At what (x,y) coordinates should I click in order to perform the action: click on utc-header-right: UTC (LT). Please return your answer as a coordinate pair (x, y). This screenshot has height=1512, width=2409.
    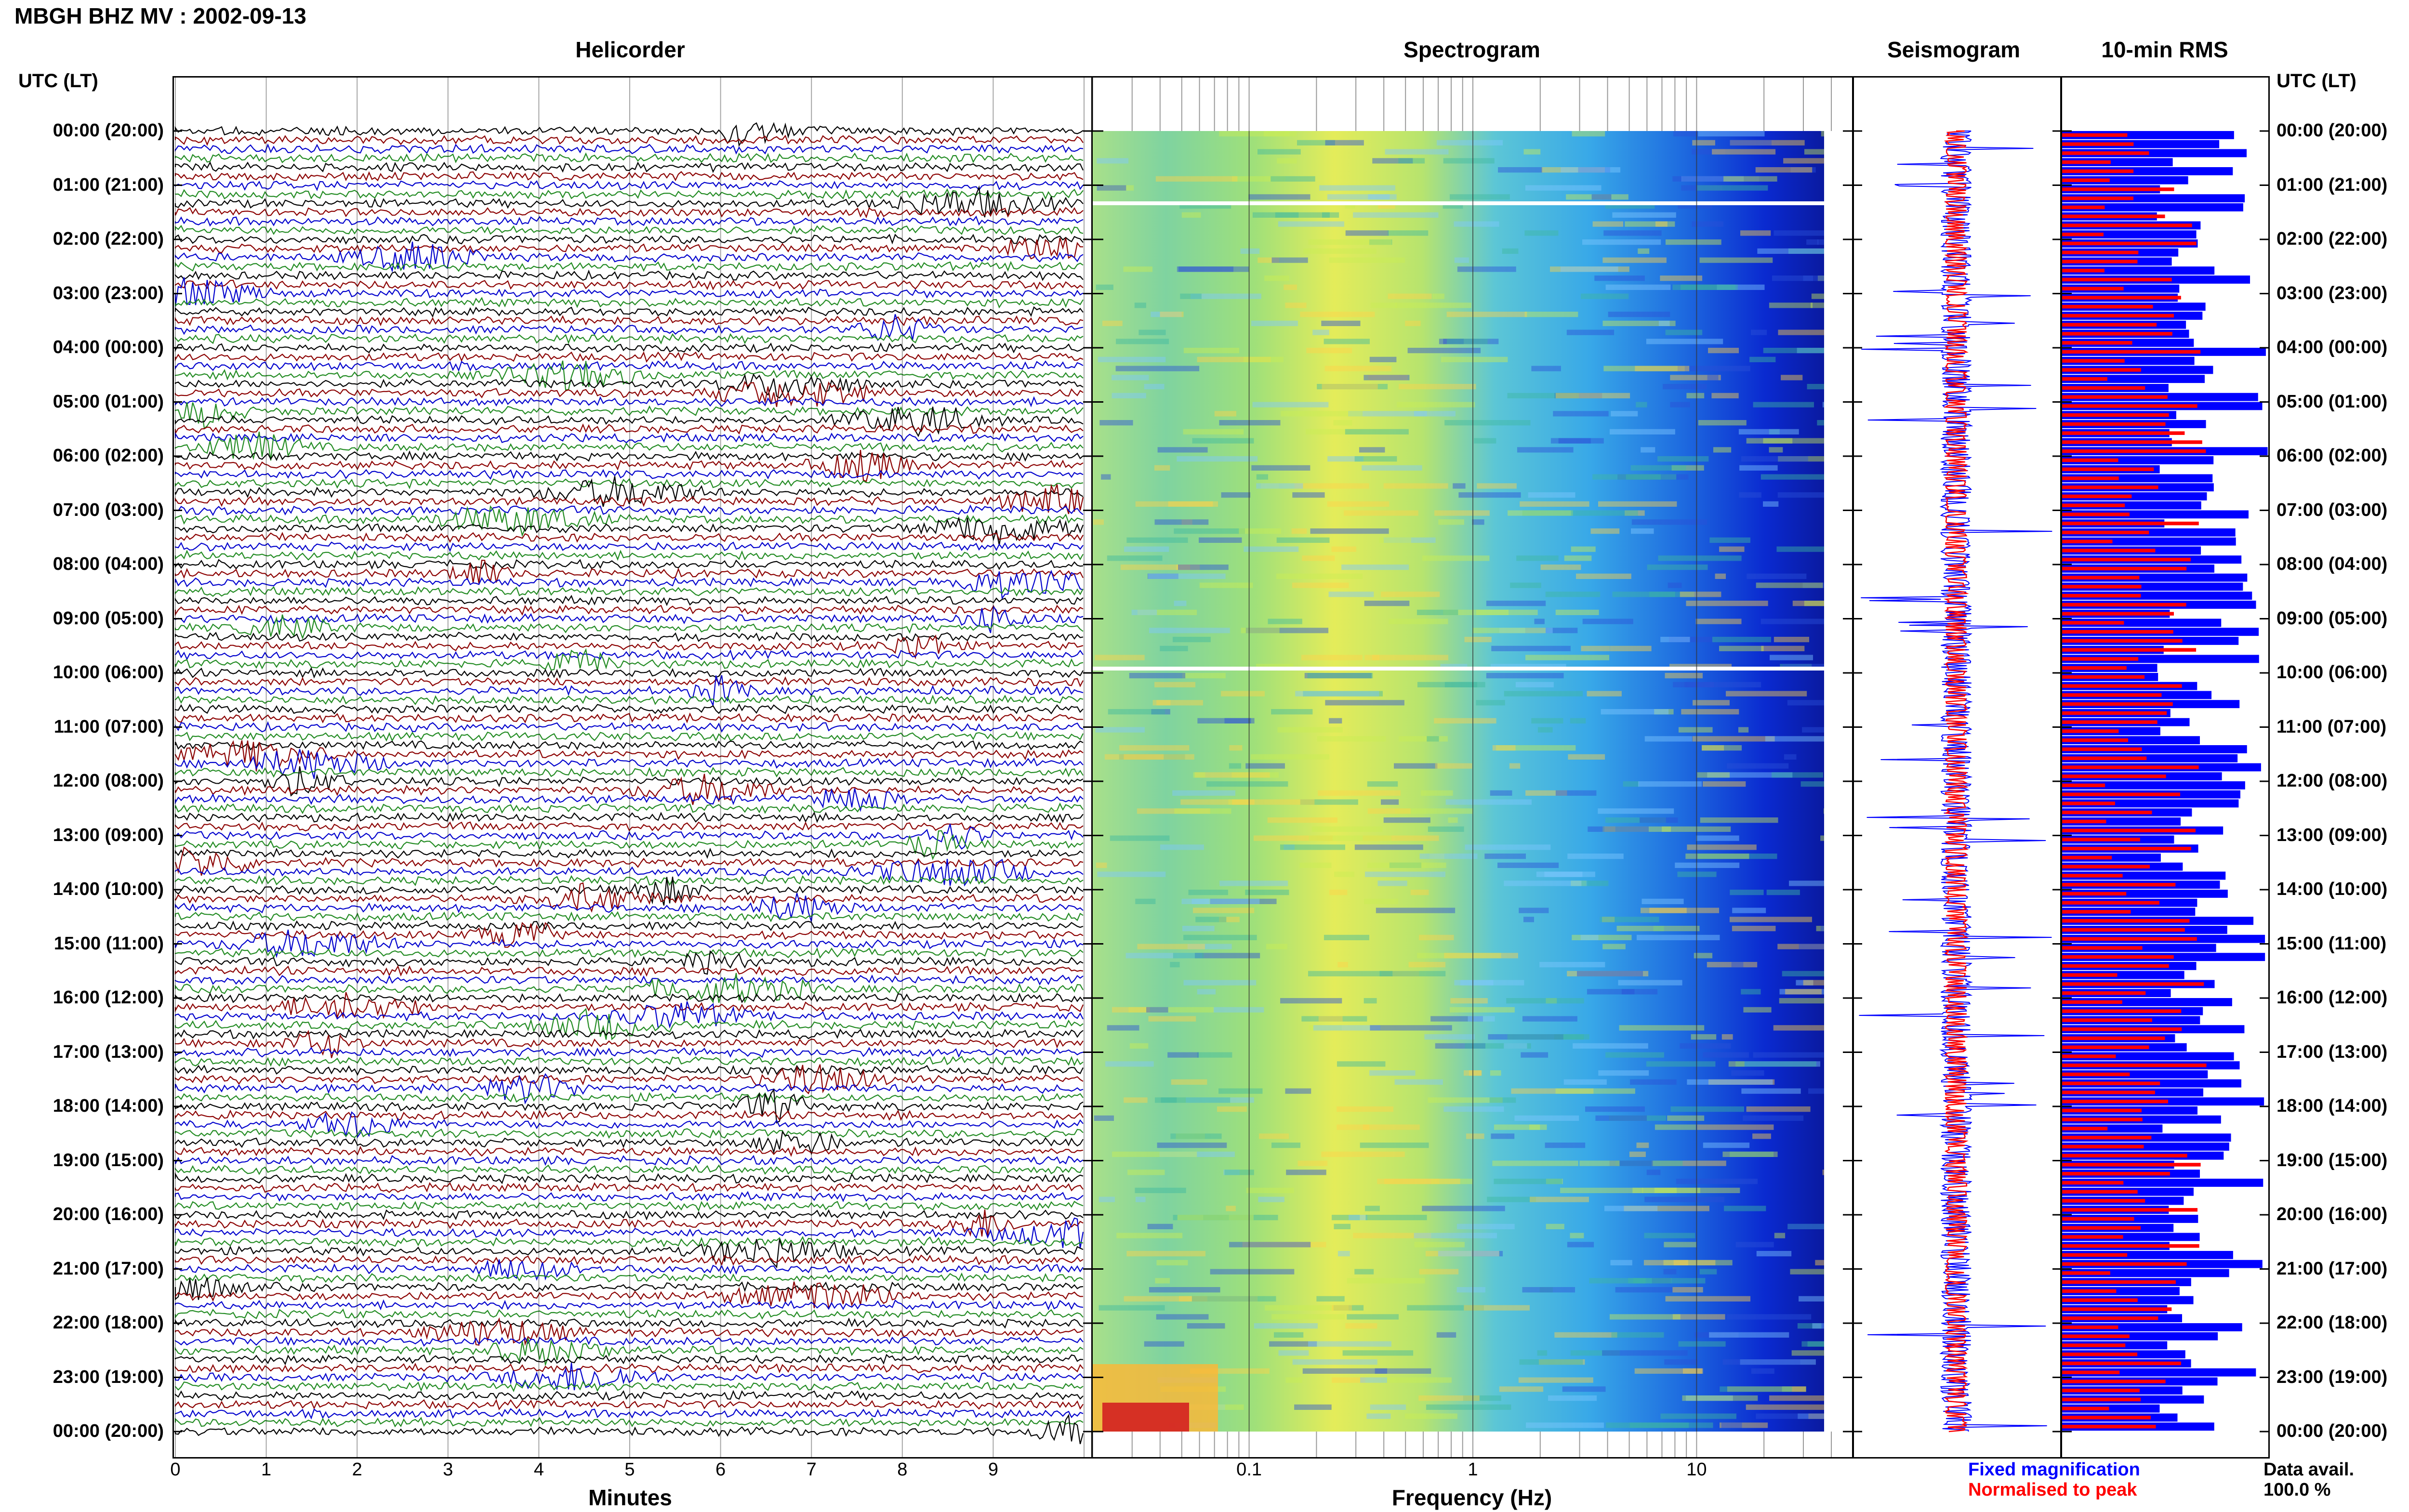
    Looking at the image, I should click on (2316, 81).